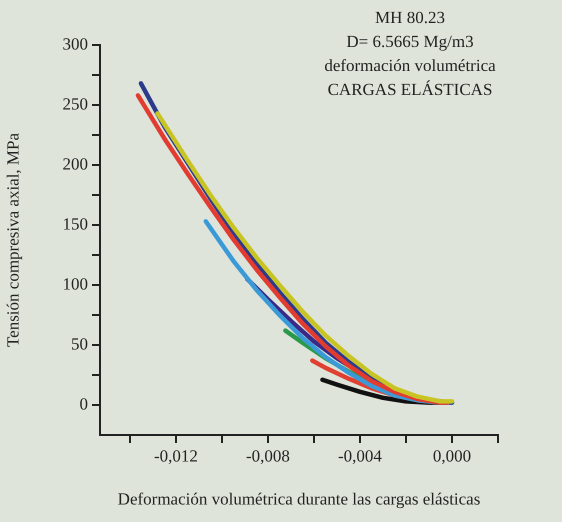 The height and width of the screenshot is (522, 562). Describe the element at coordinates (75, 104) in the screenshot. I see `y-tick-label: 250` at that location.